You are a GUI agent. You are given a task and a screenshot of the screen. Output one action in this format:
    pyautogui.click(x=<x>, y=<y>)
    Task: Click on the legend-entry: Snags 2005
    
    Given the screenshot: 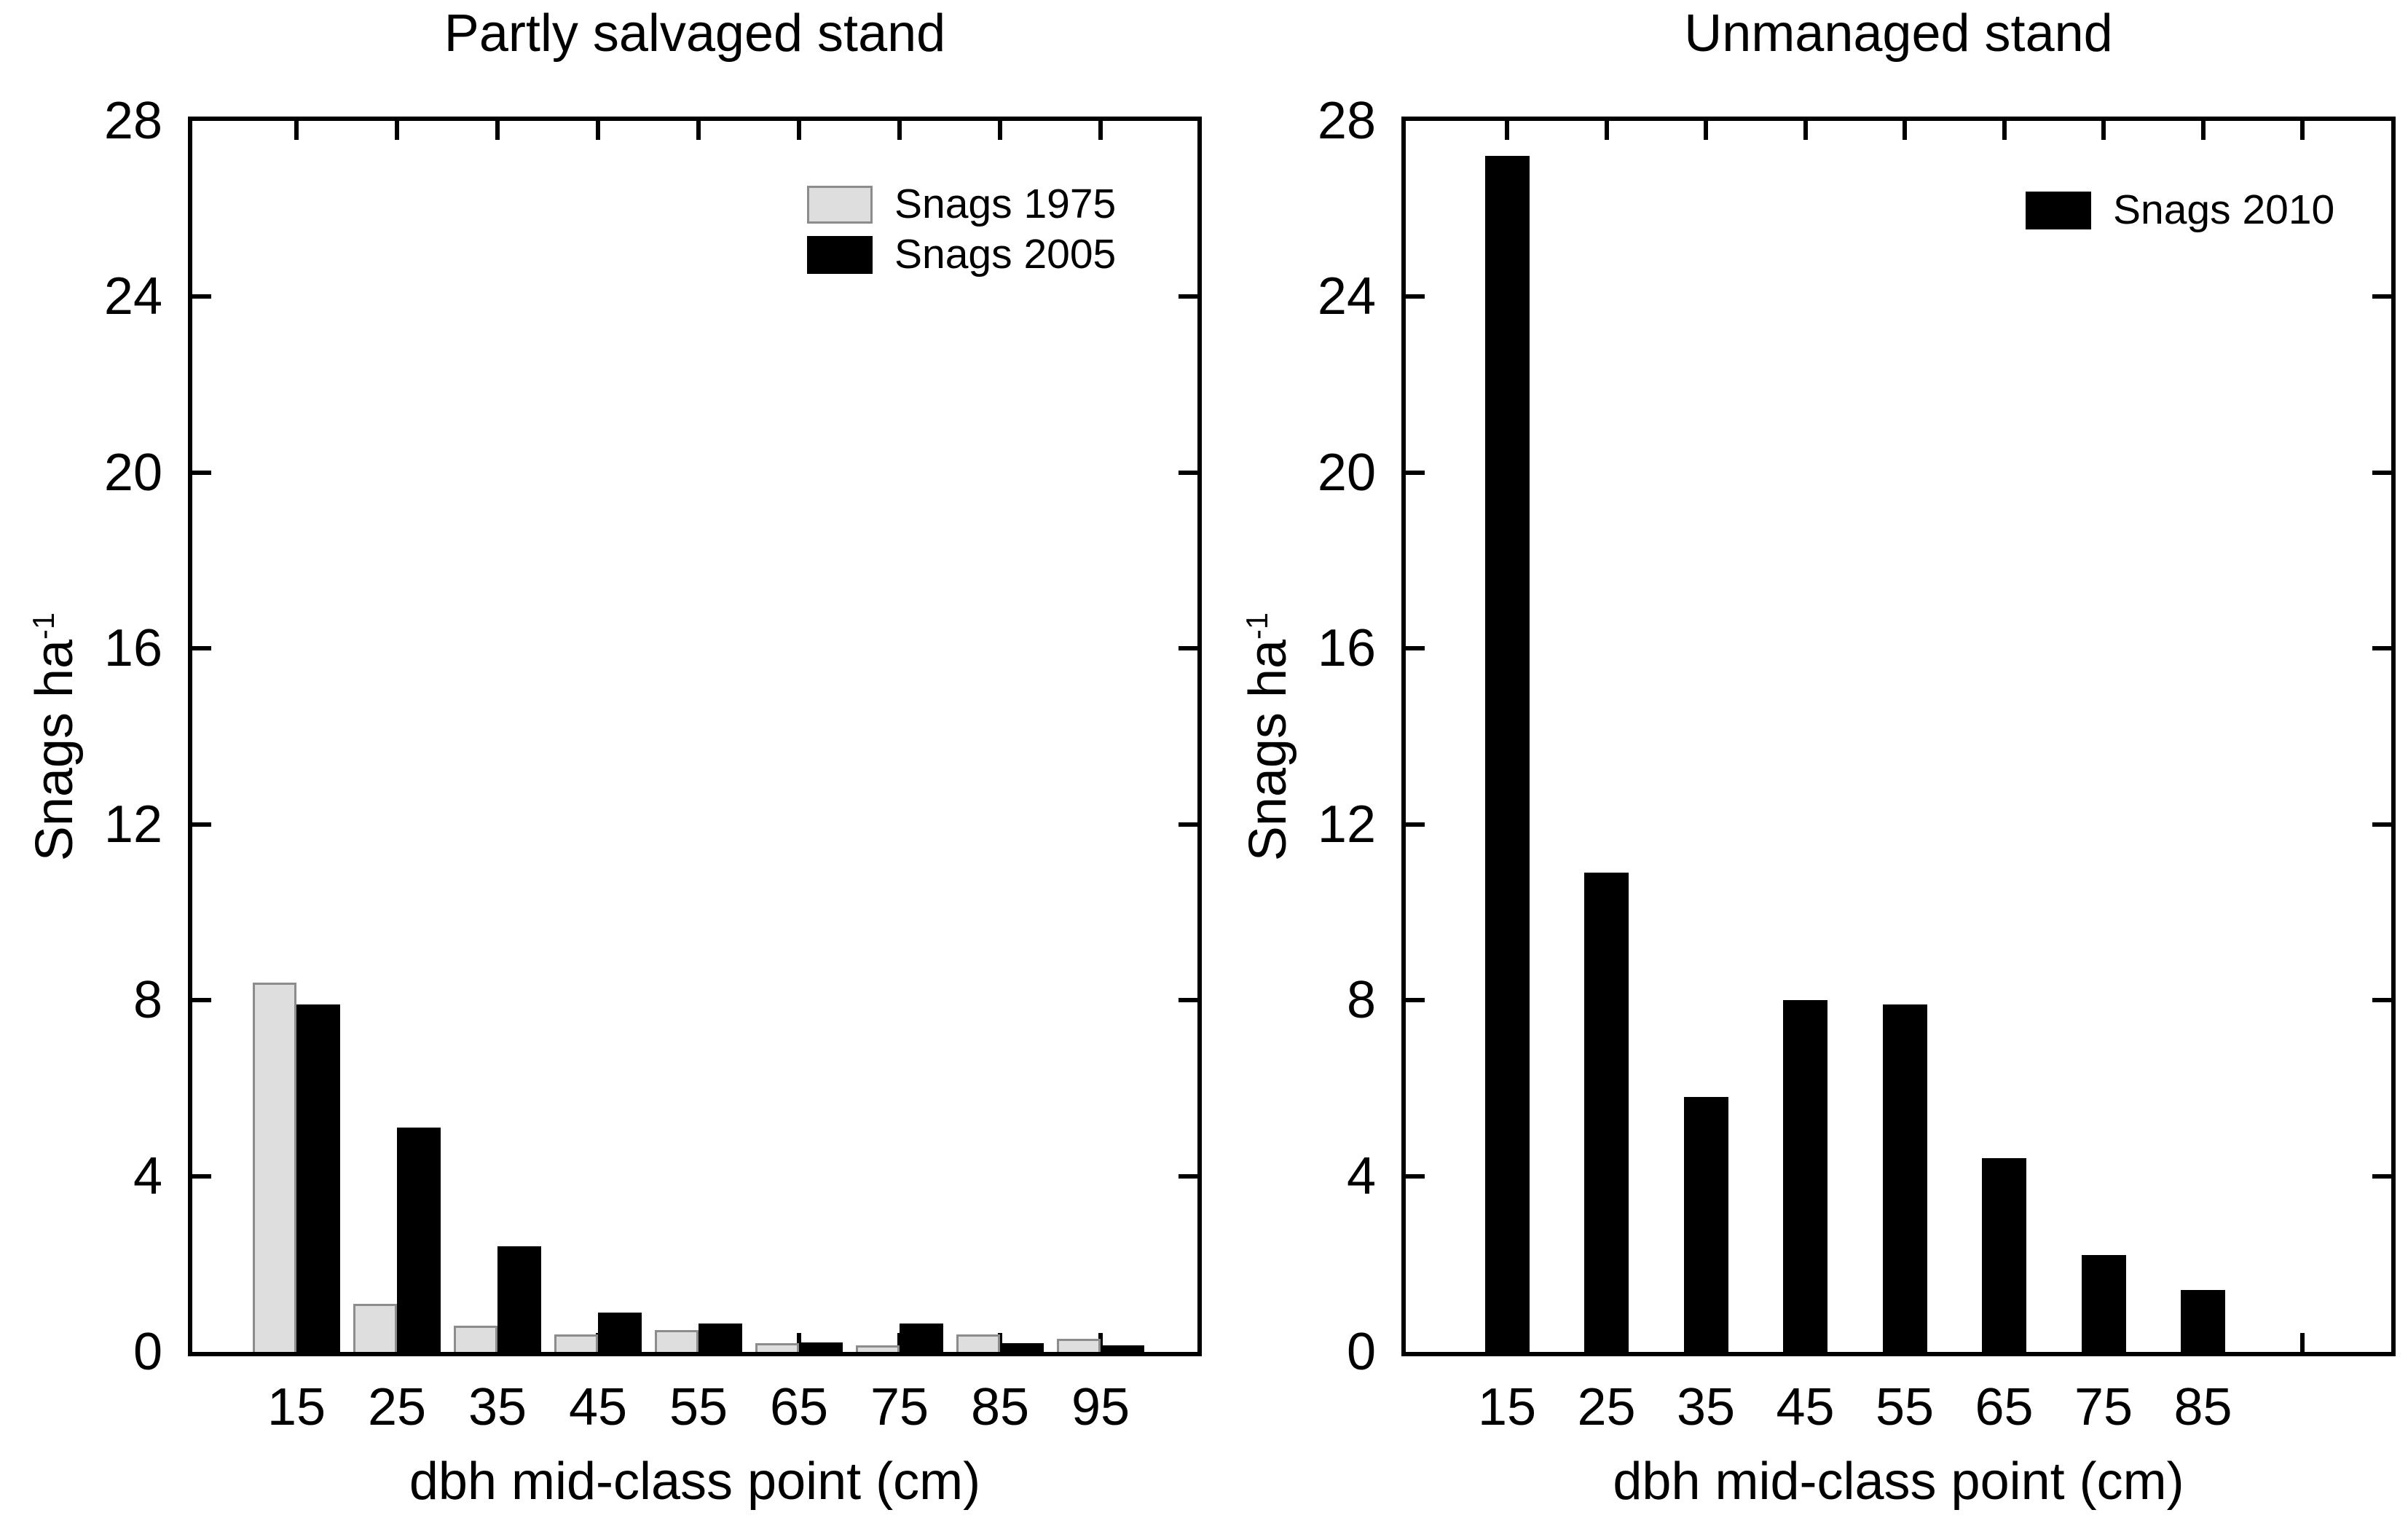 What is the action you would take?
    pyautogui.click(x=961, y=254)
    